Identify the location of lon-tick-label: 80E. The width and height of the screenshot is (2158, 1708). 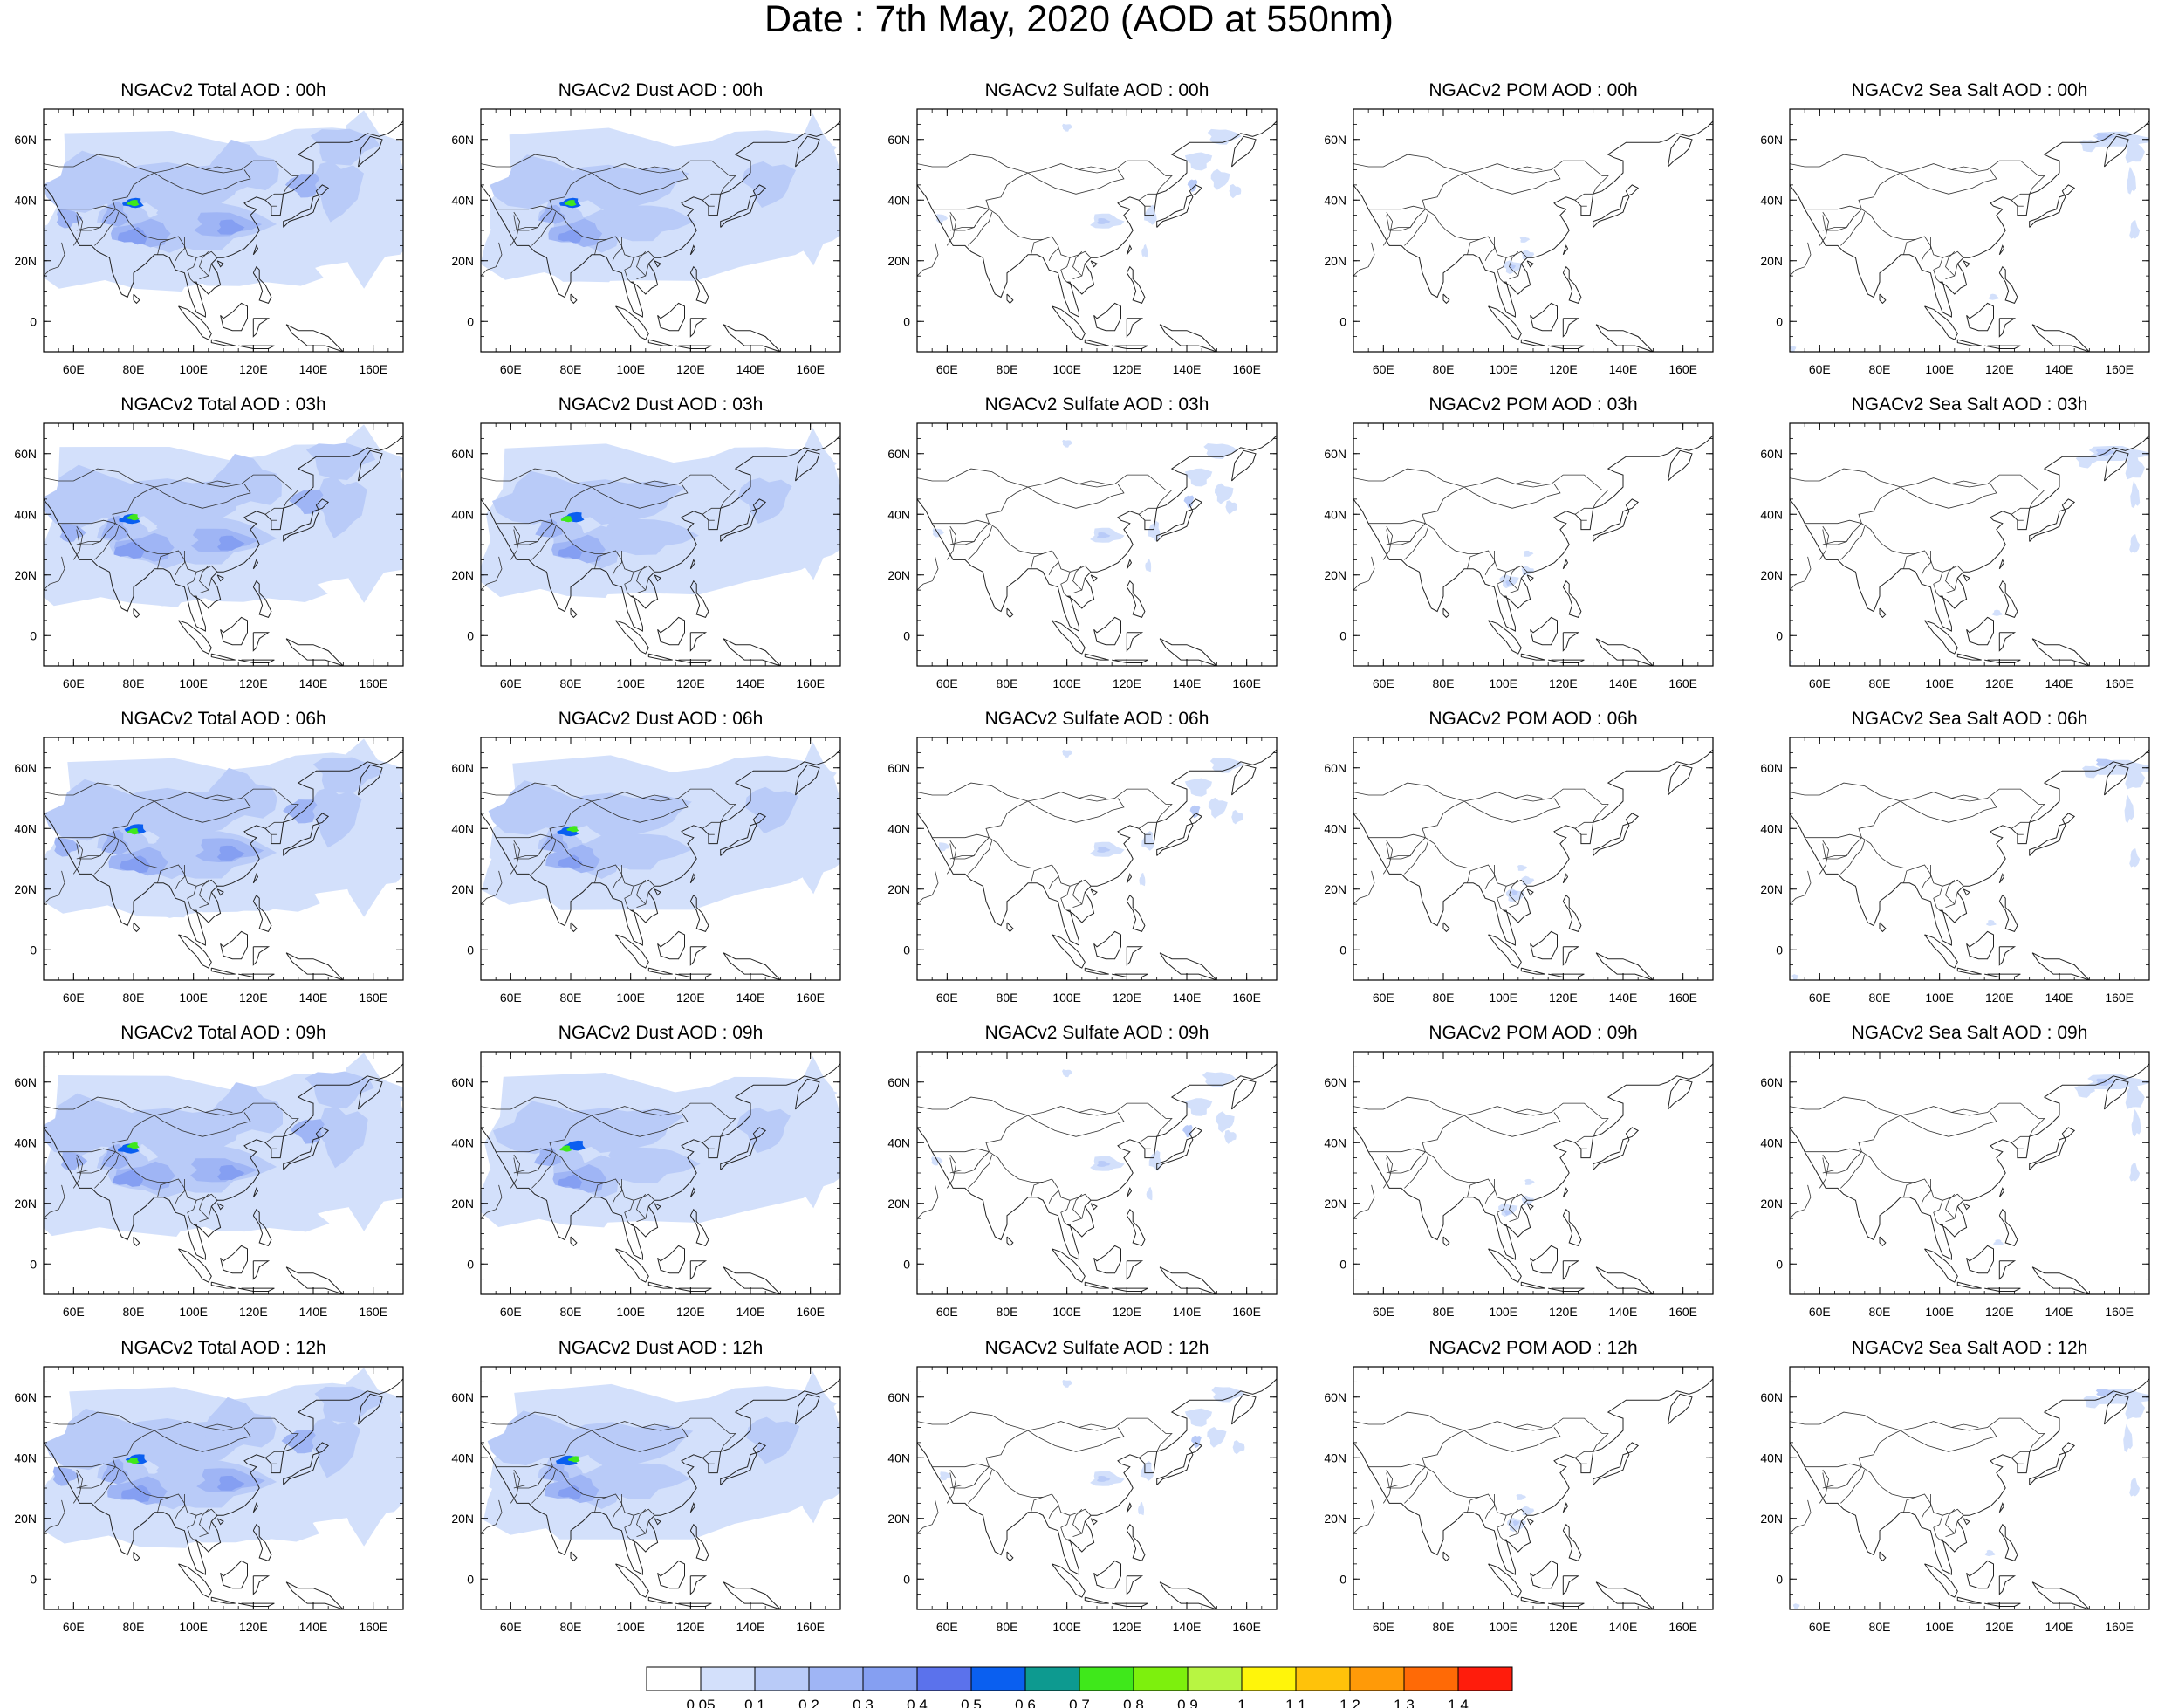
(1880, 998).